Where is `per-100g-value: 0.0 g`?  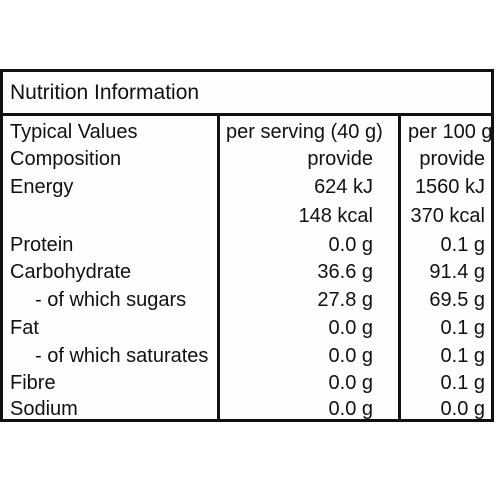 per-100g-value: 0.0 g is located at coordinates (462, 409).